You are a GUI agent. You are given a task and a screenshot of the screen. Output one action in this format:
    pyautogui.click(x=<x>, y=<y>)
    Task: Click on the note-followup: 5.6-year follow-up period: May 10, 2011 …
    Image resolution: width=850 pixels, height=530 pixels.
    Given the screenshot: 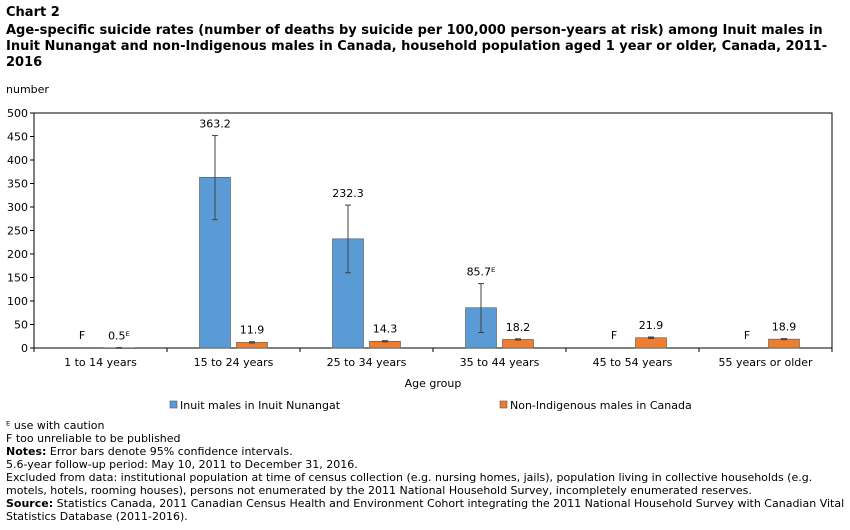 What is the action you would take?
    pyautogui.click(x=182, y=464)
    